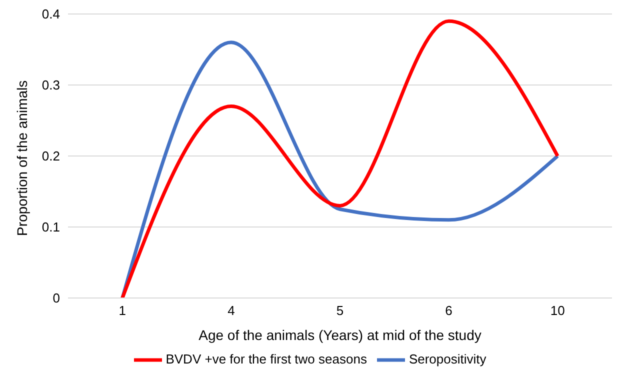  What do you see at coordinates (340, 335) in the screenshot?
I see `x-axis-title: Age of the animals (Years) at mid of the study` at bounding box center [340, 335].